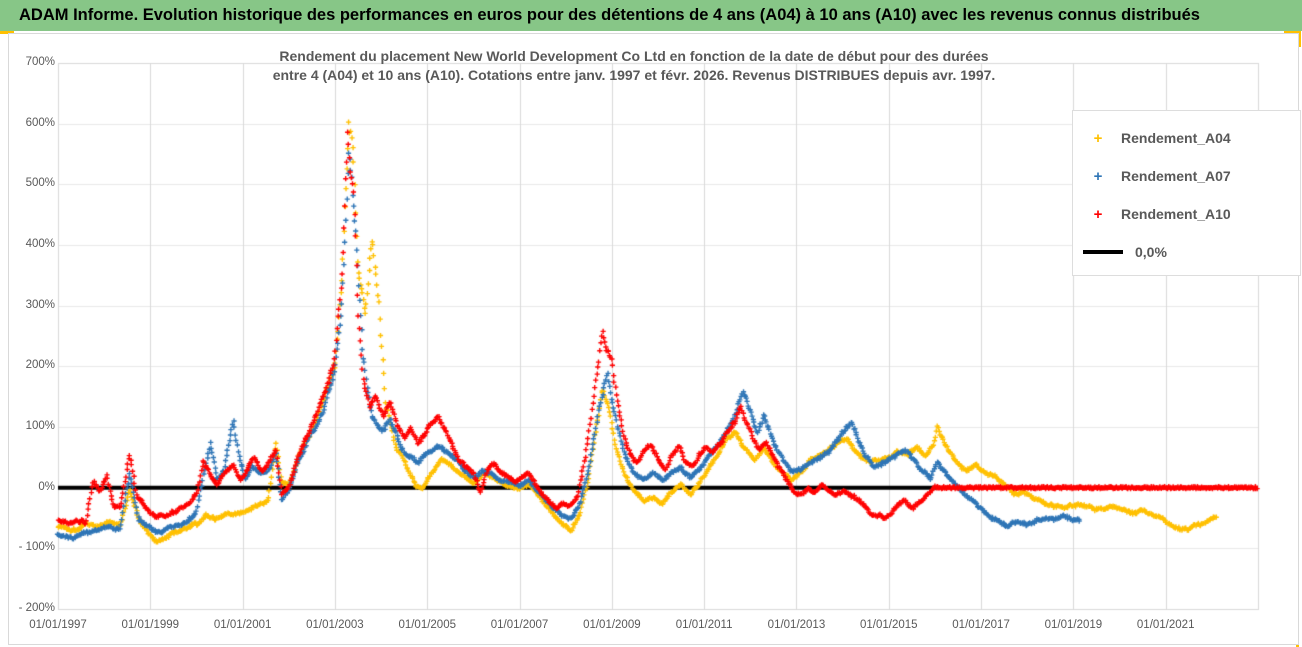 The width and height of the screenshot is (1302, 647). What do you see at coordinates (335, 625) in the screenshot?
I see `x-axis-tick-label: 01/01/2003` at bounding box center [335, 625].